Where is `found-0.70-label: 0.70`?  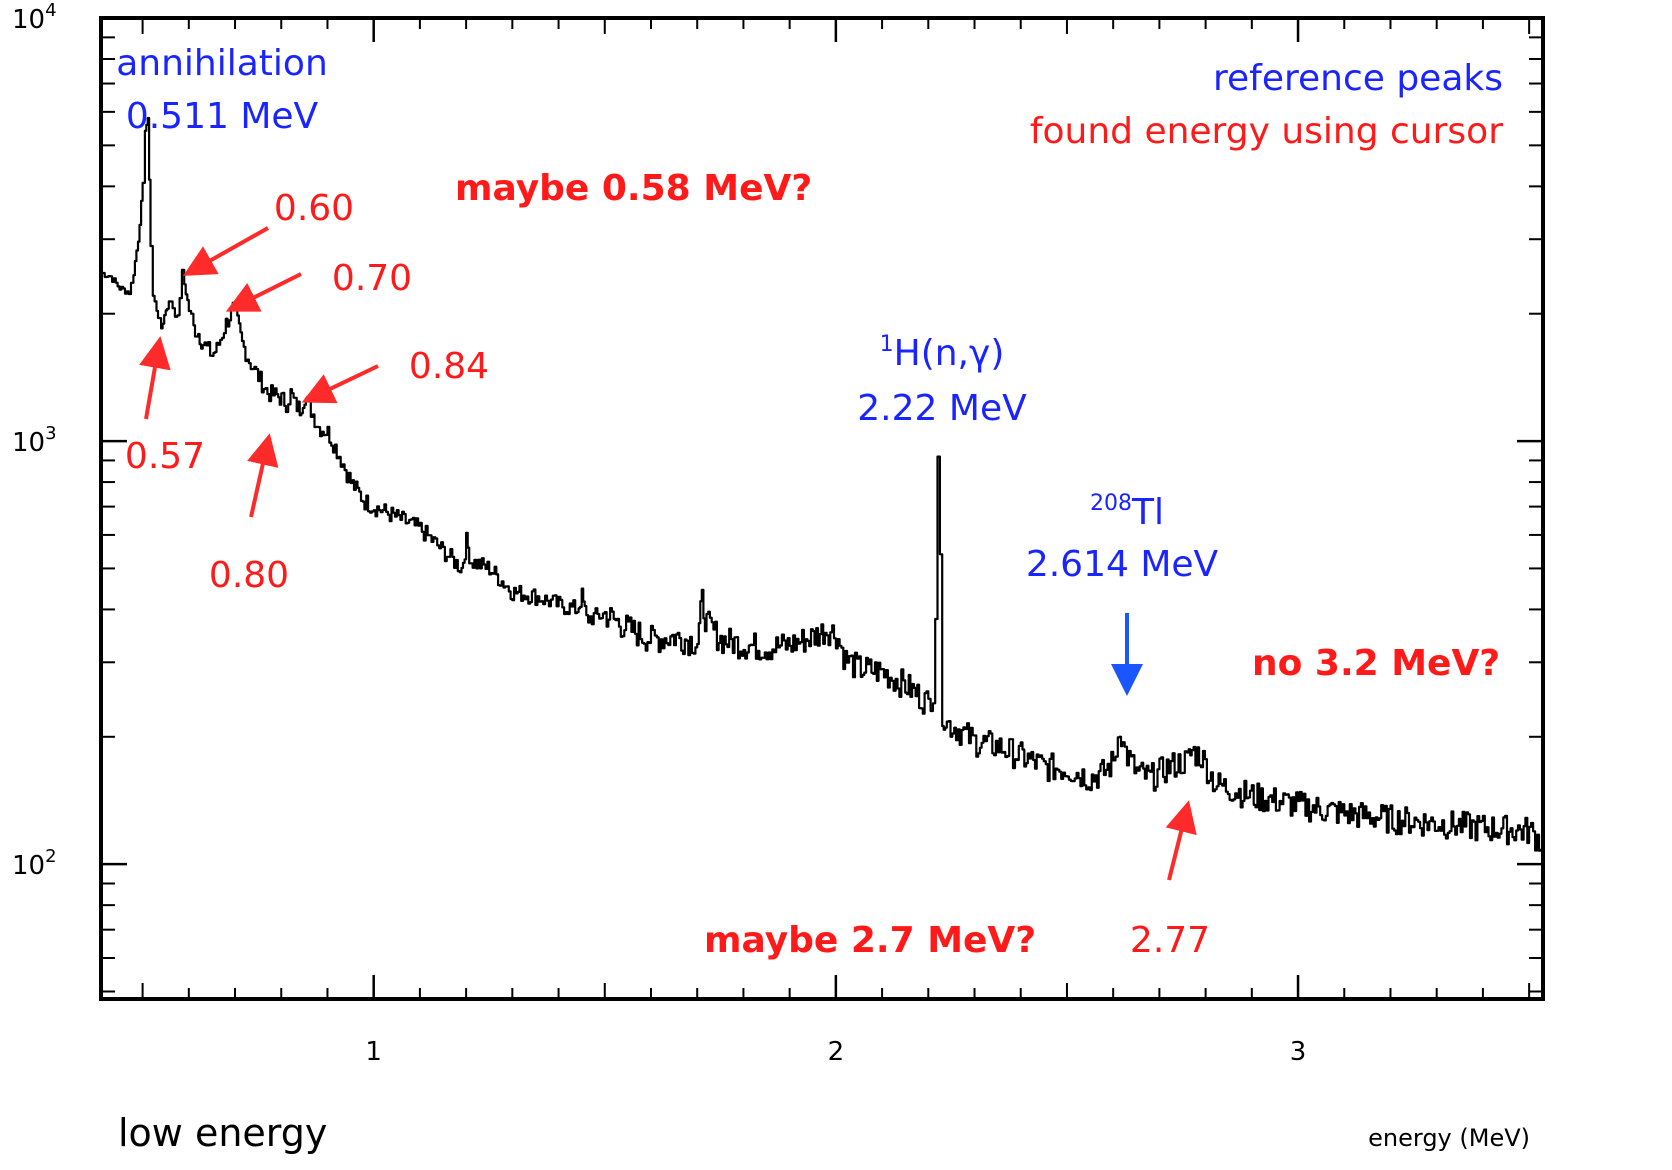 found-0.70-label: 0.70 is located at coordinates (372, 278).